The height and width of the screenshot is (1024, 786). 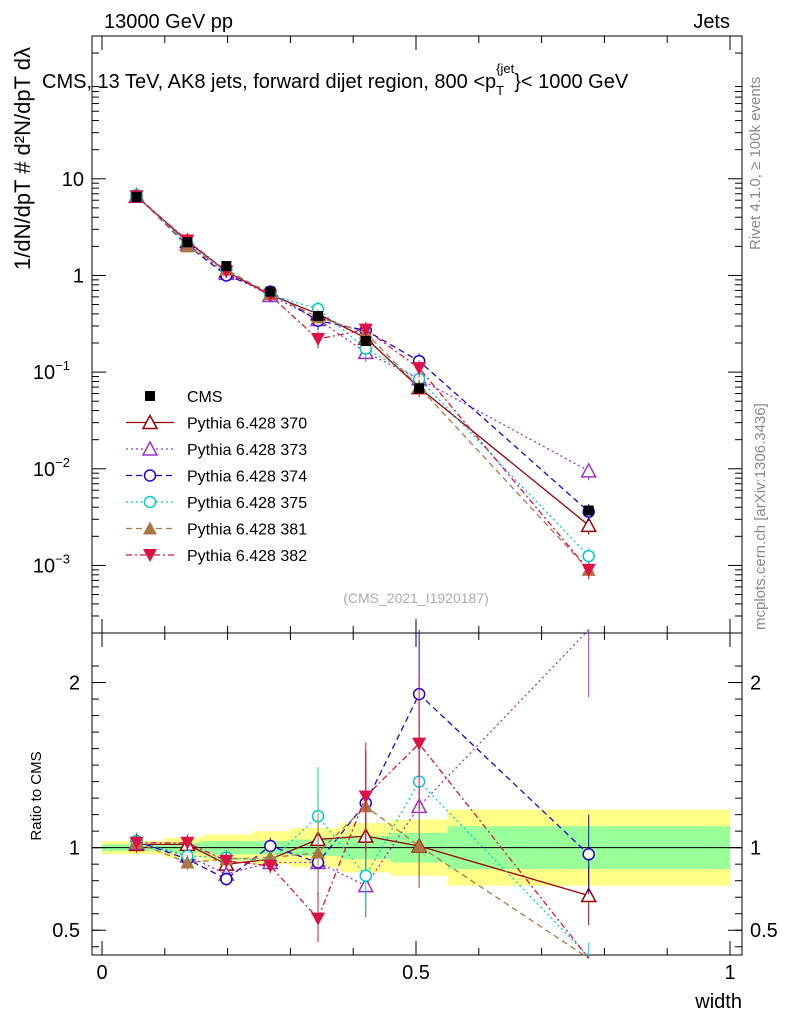 I want to click on header-category-label: Jets, so click(x=711, y=22).